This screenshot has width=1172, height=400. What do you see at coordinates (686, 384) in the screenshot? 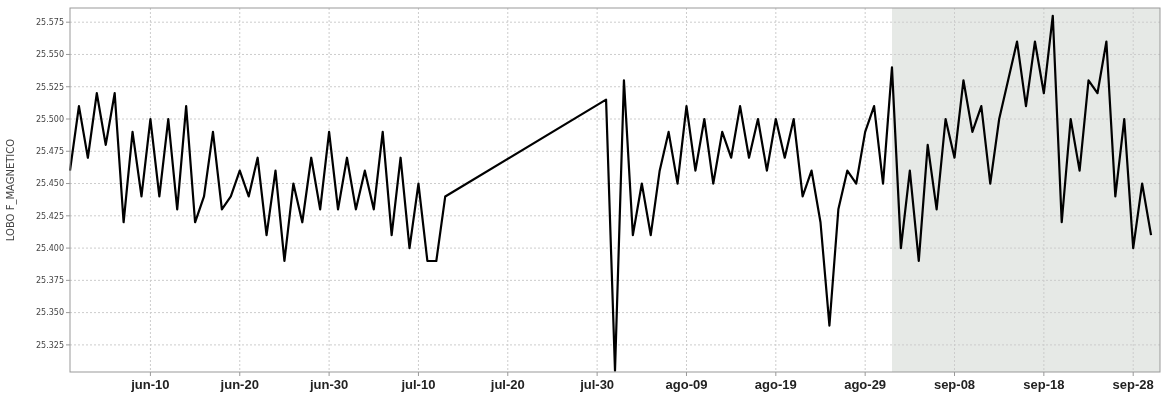
I see `x-tick-label: ago-09` at bounding box center [686, 384].